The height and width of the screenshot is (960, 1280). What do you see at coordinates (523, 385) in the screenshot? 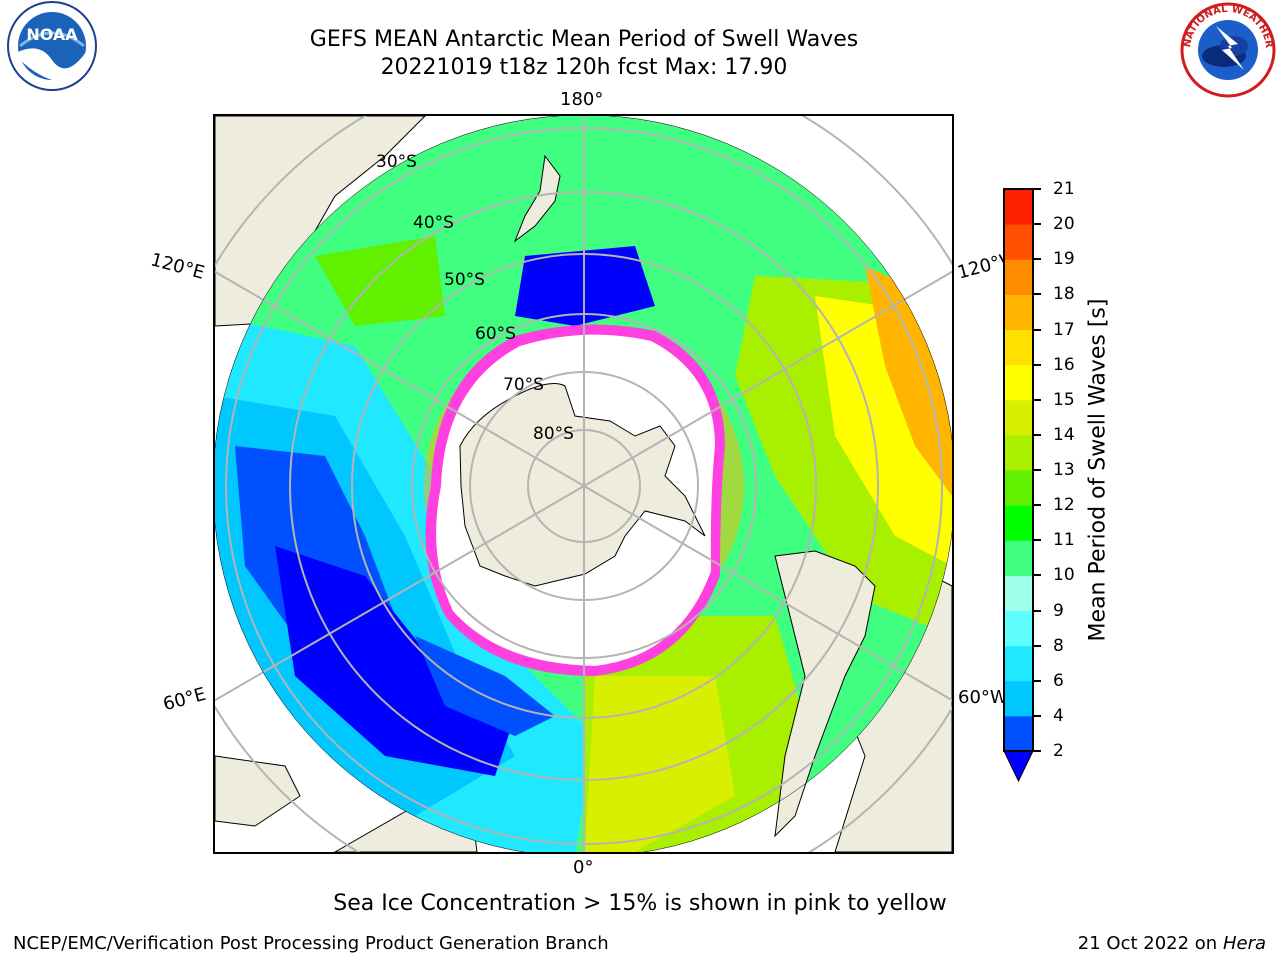
I see `parallel-label-70s: 70°S` at bounding box center [523, 385].